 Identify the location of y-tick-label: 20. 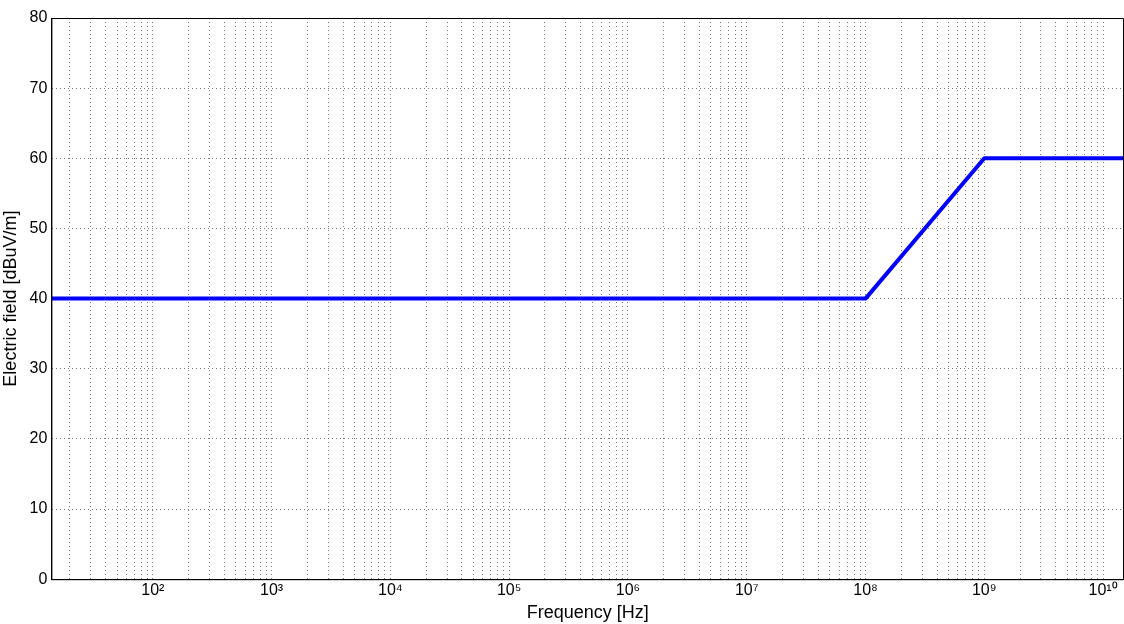
(38, 438).